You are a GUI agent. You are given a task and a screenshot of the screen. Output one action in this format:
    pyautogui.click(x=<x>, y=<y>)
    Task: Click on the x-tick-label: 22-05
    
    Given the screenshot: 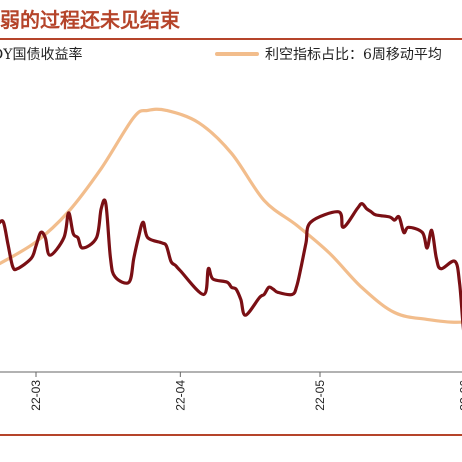 What is the action you would take?
    pyautogui.click(x=320, y=395)
    